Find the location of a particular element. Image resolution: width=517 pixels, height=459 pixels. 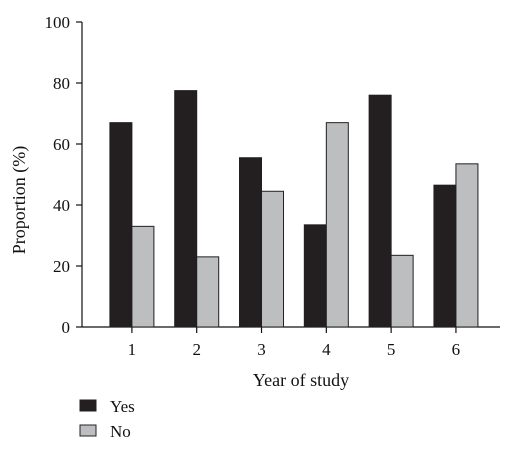

legend-label-yes: Yes is located at coordinates (122, 406).